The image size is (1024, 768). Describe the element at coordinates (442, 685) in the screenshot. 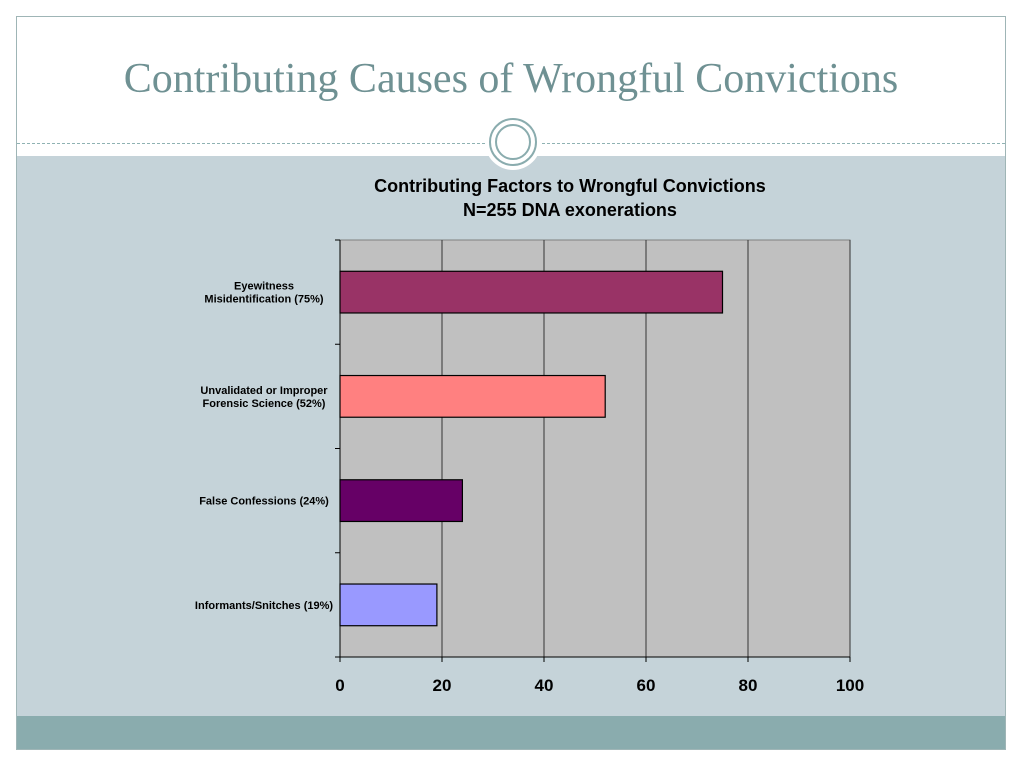

I see `x-tick-label: 20` at that location.